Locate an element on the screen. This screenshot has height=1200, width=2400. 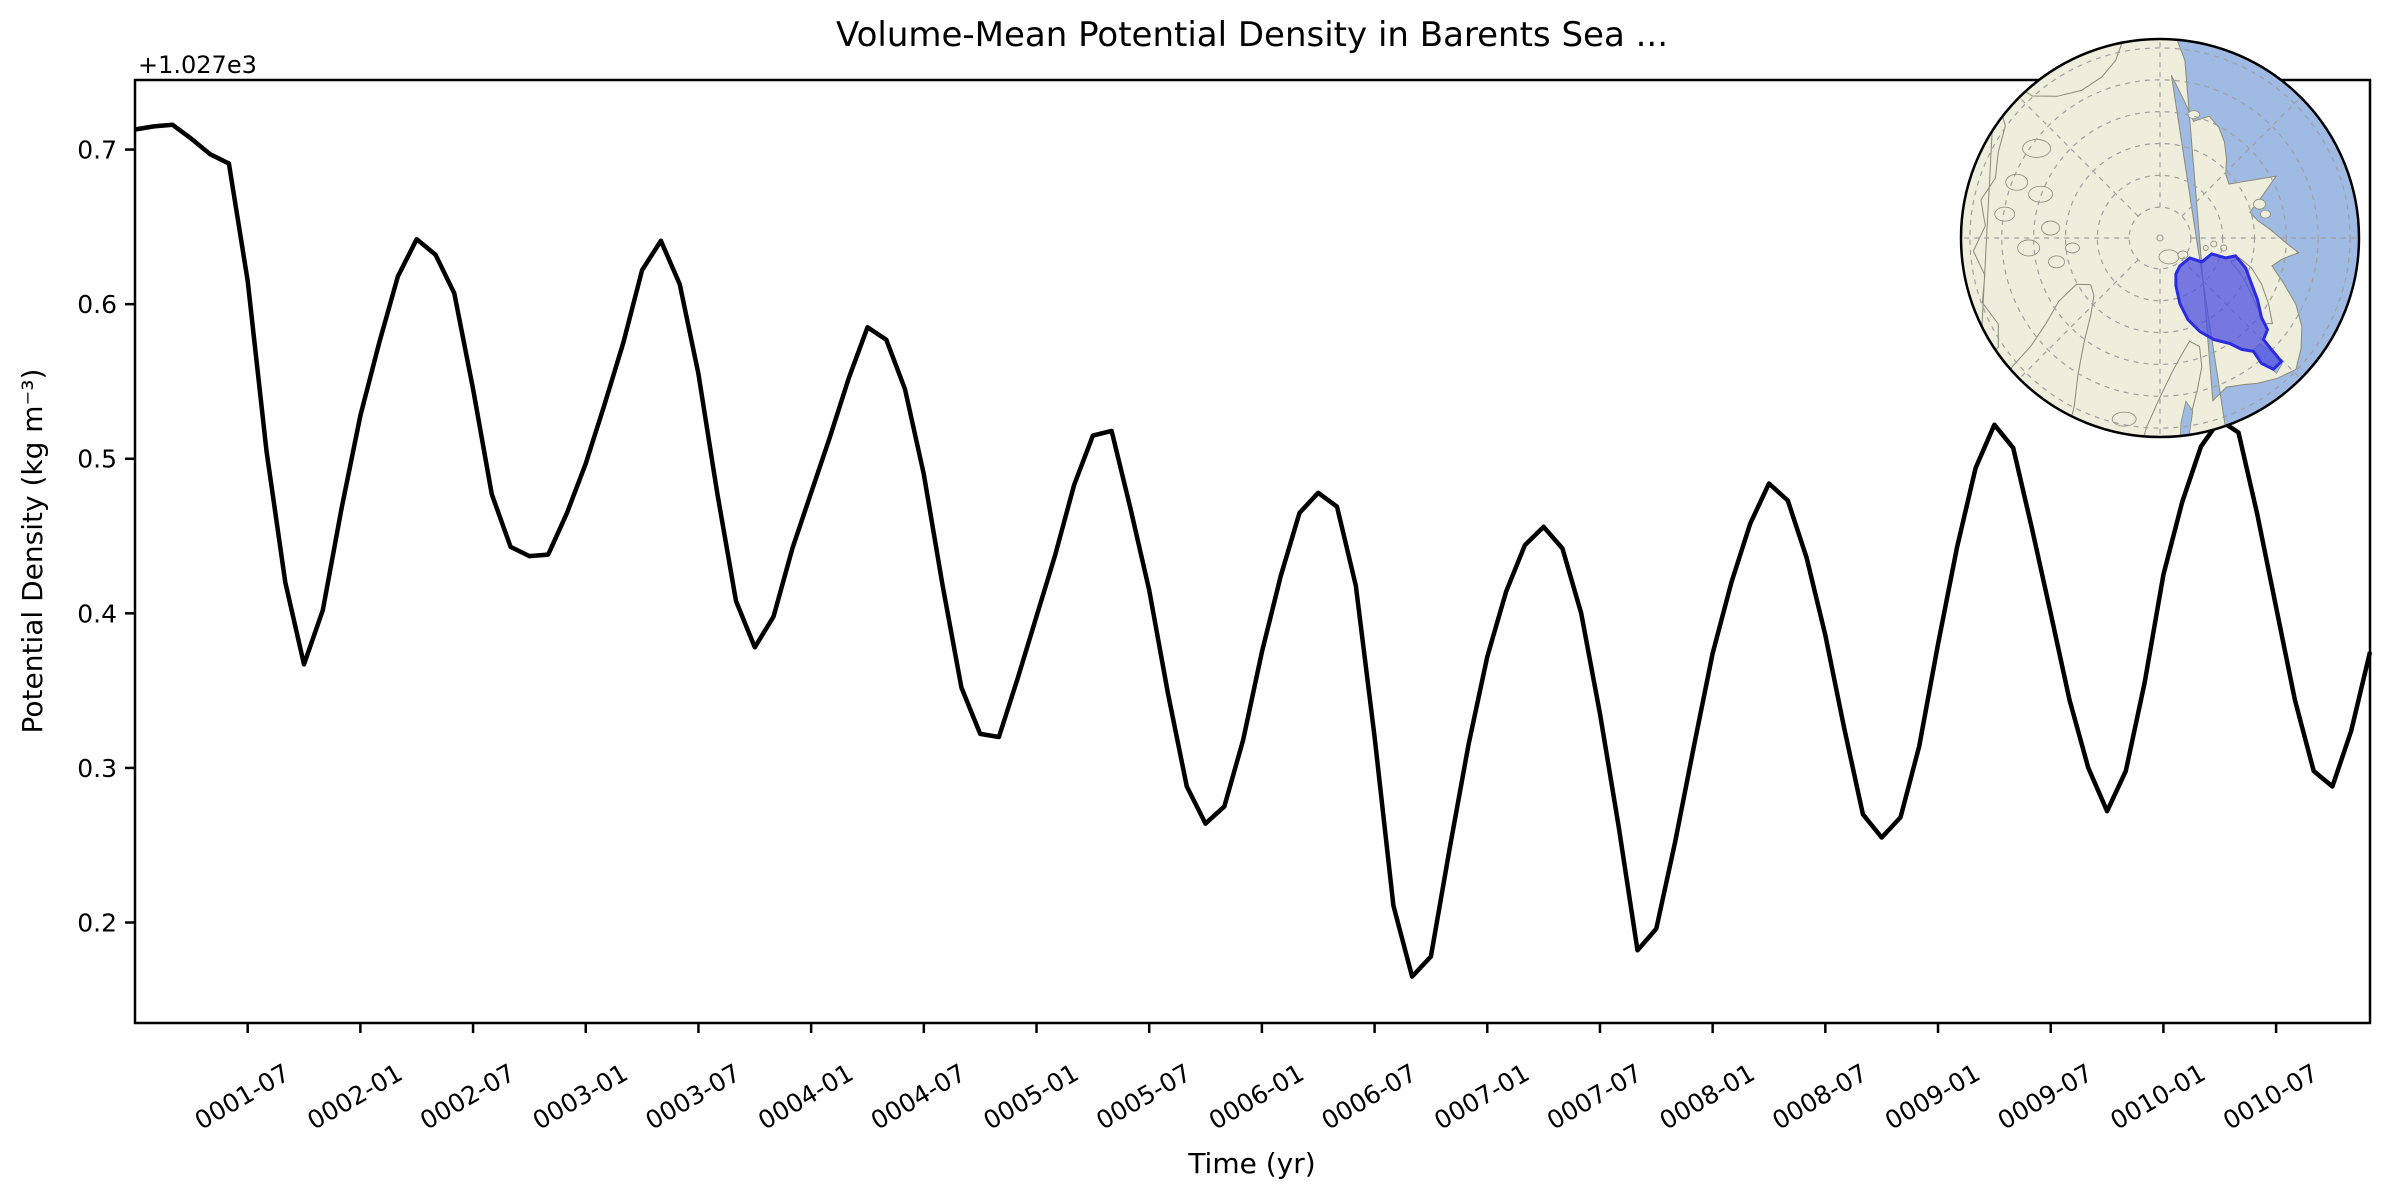
x-tick-label: 0005-01 is located at coordinates (1031, 1096).